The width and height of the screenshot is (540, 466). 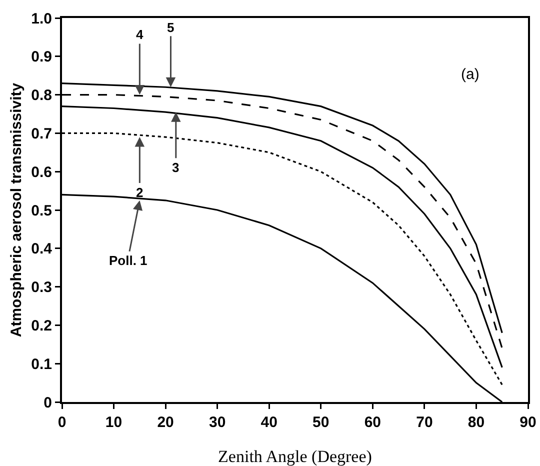 What do you see at coordinates (476, 422) in the screenshot?
I see `x-tick-label: 80` at bounding box center [476, 422].